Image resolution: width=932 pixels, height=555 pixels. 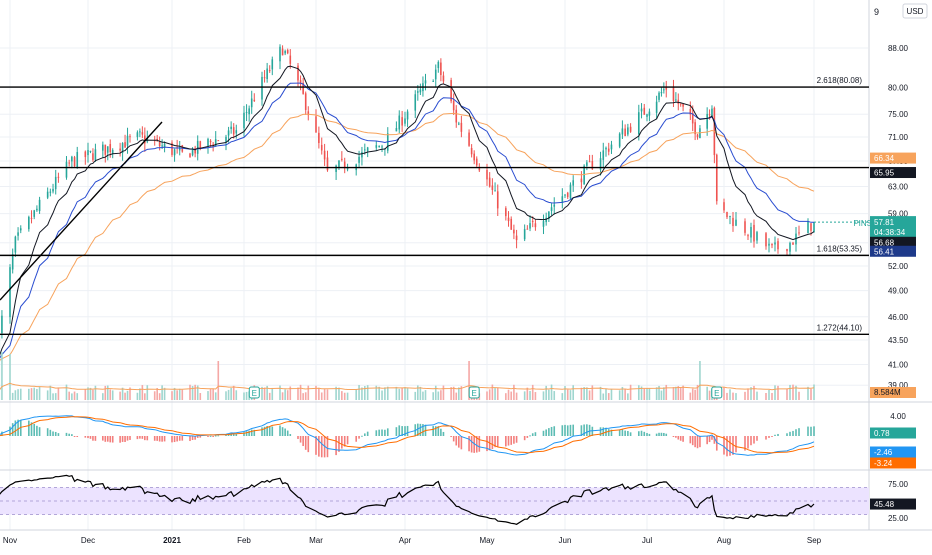 What do you see at coordinates (716, 393) in the screenshot?
I see `earnings-marker-label: E` at bounding box center [716, 393].